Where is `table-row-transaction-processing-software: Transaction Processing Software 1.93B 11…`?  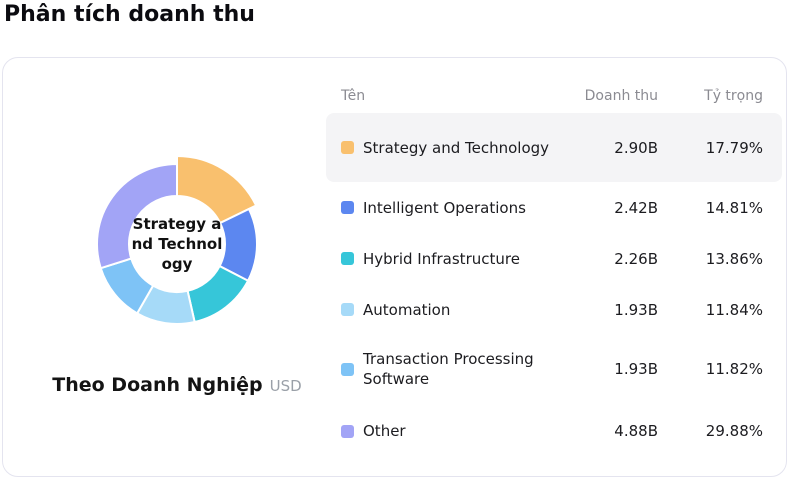 table-row-transaction-processing-software: Transaction Processing Software 1.93B 11… is located at coordinates (554, 369).